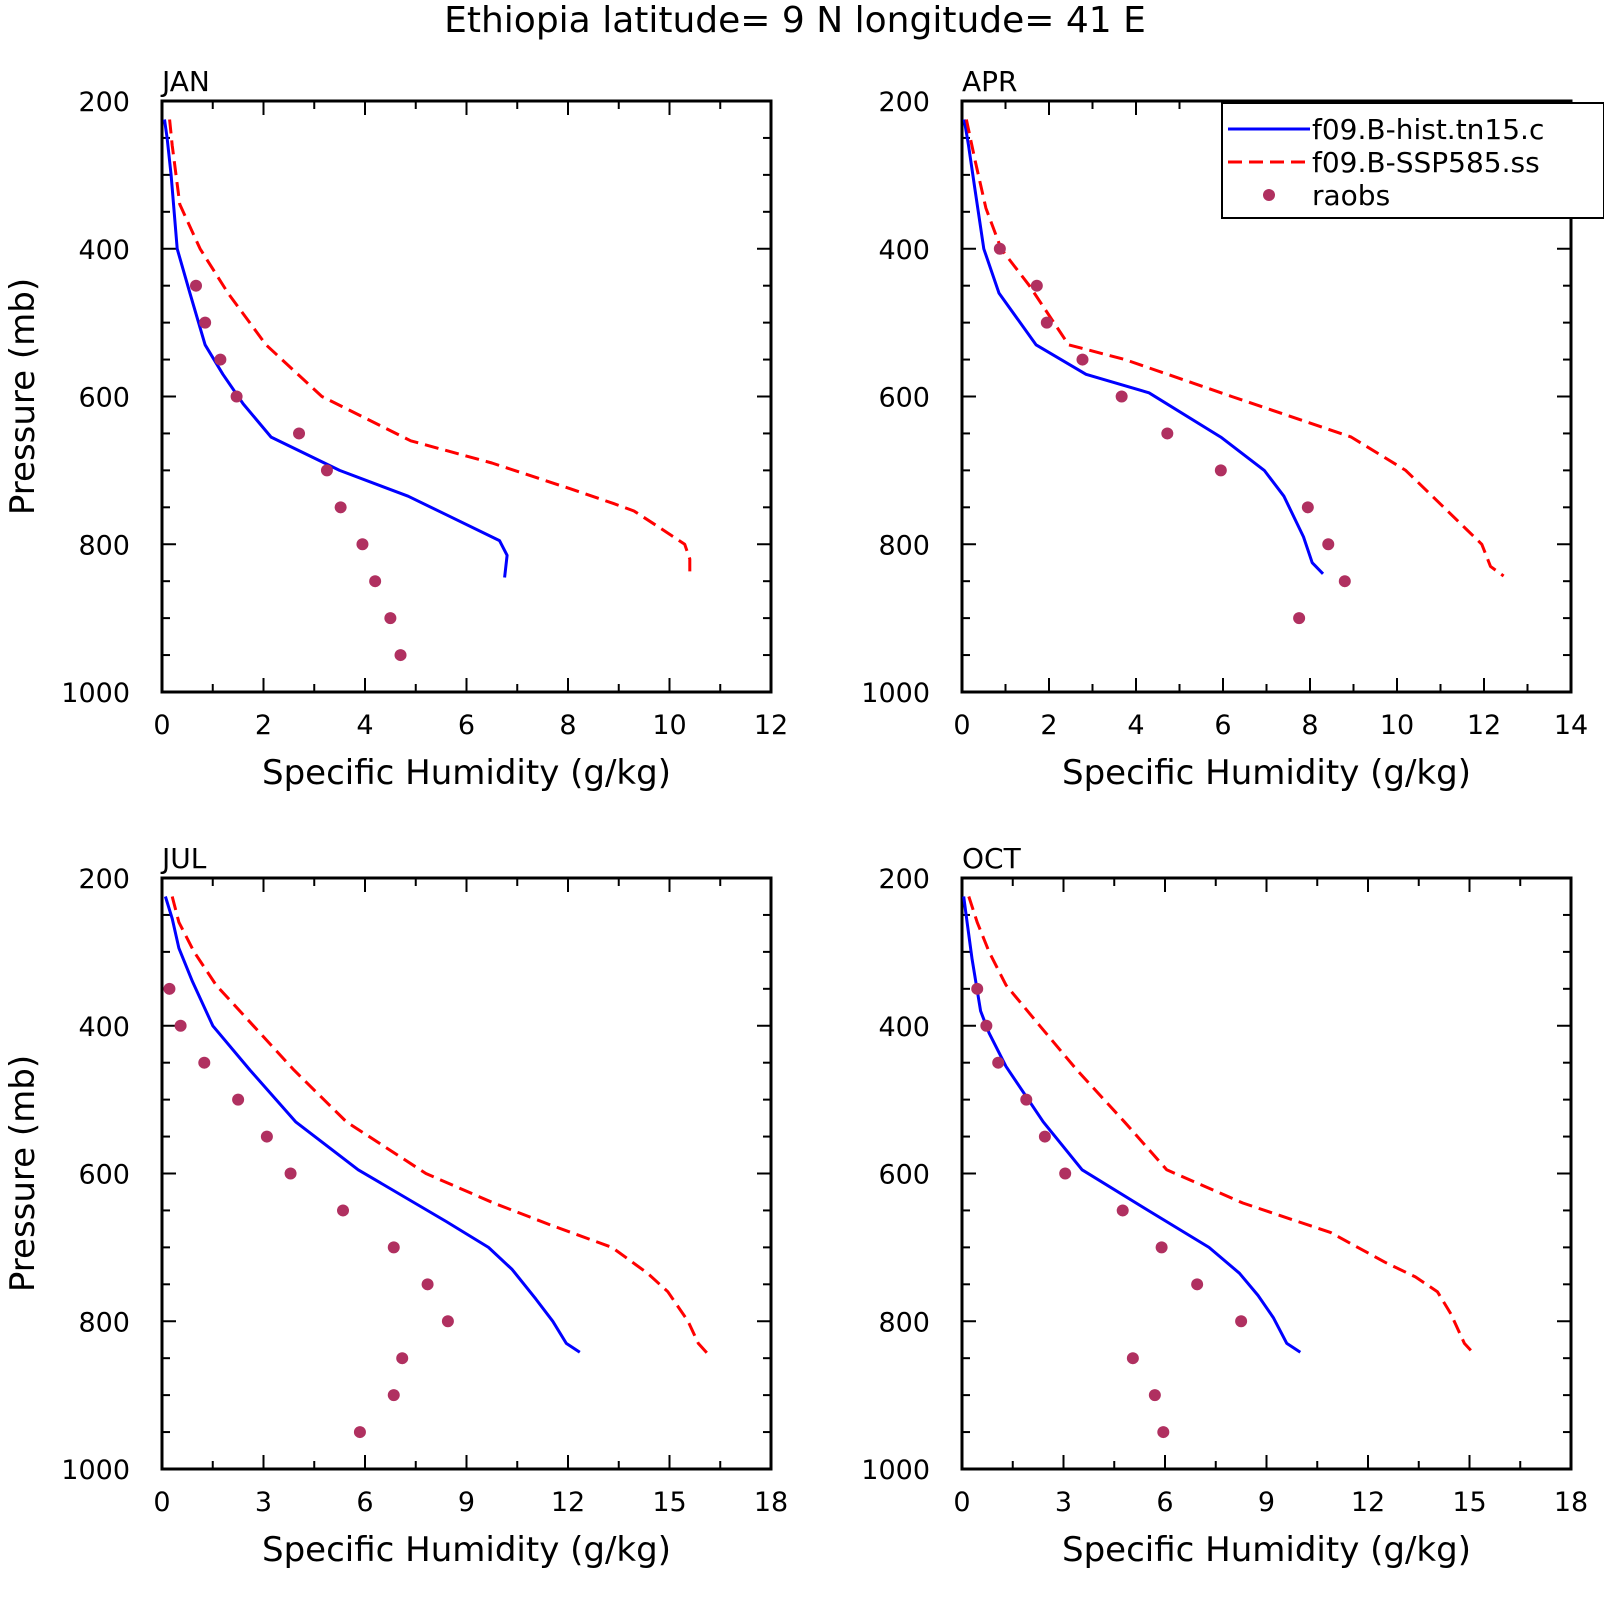 This screenshot has width=1604, height=1602. I want to click on legend-label: raobs, so click(1351, 195).